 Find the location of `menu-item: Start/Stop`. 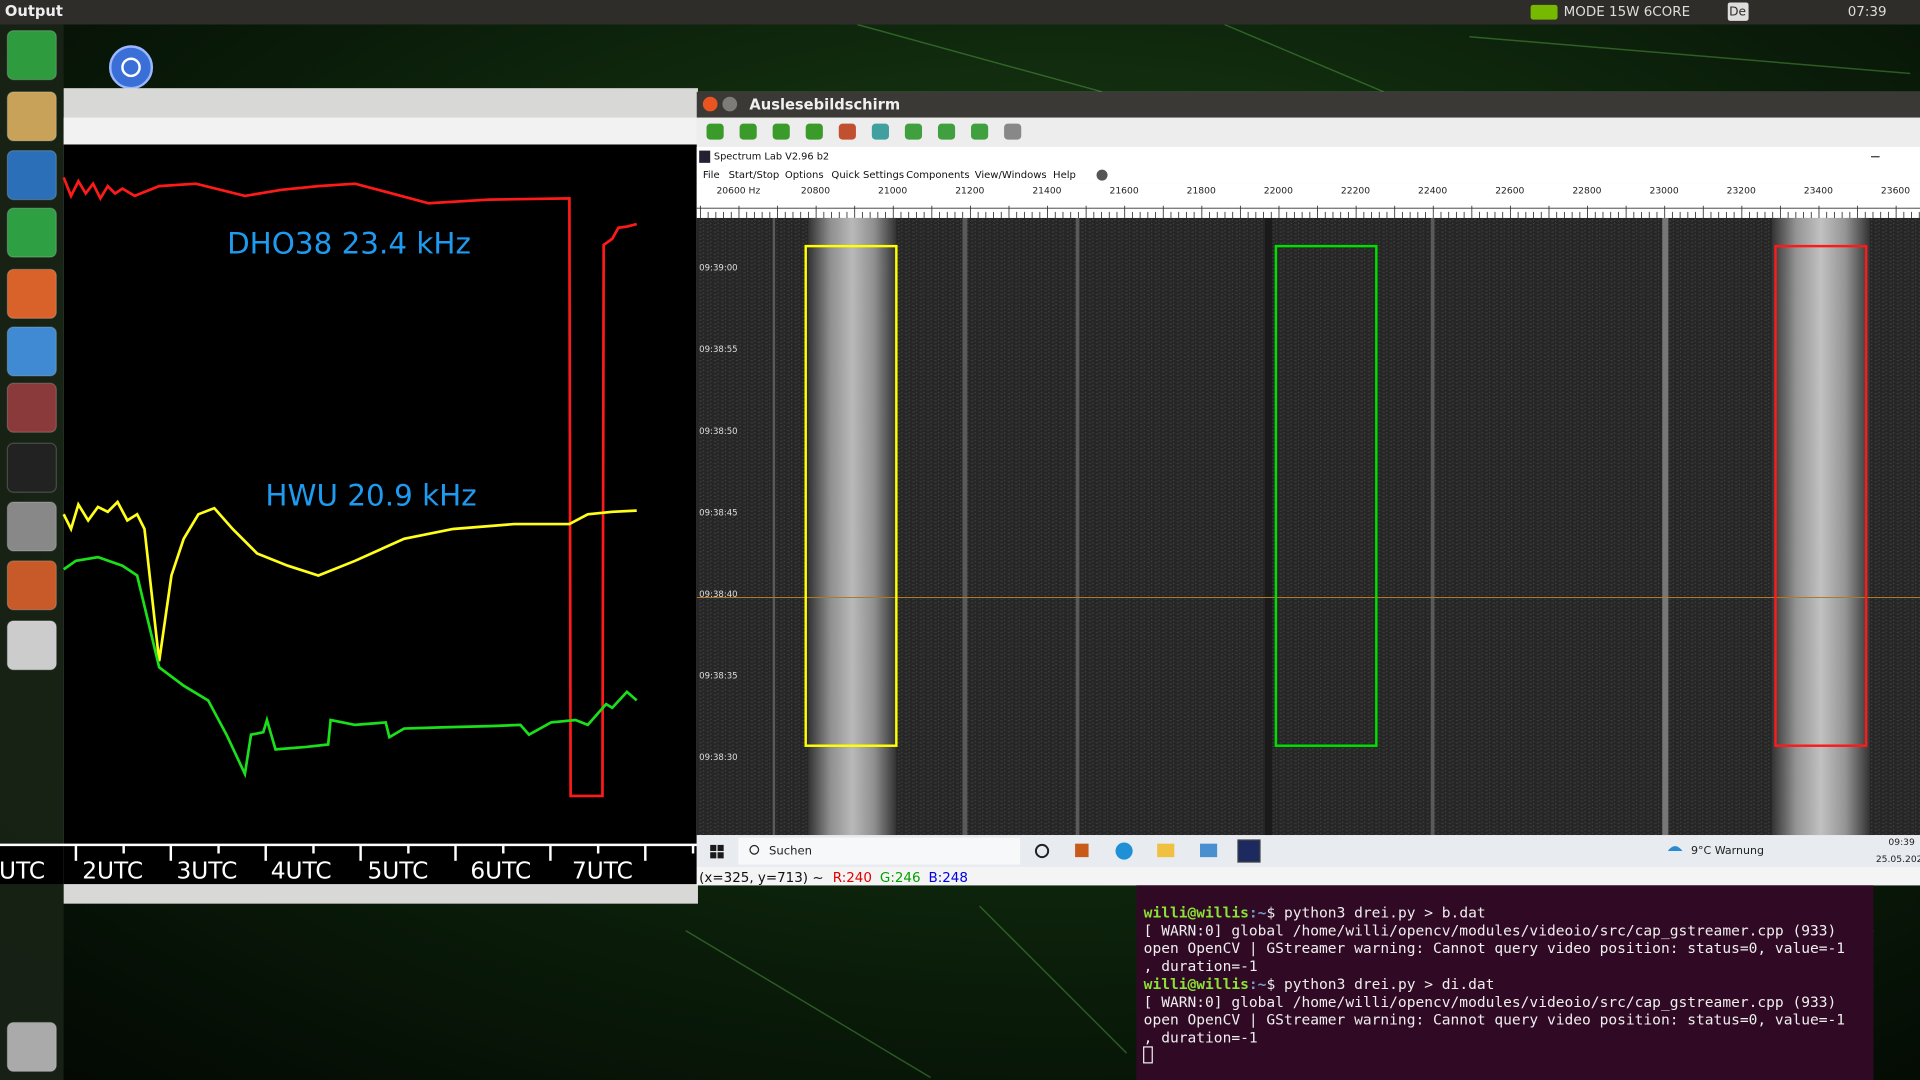

menu-item: Start/Stop is located at coordinates (754, 175).